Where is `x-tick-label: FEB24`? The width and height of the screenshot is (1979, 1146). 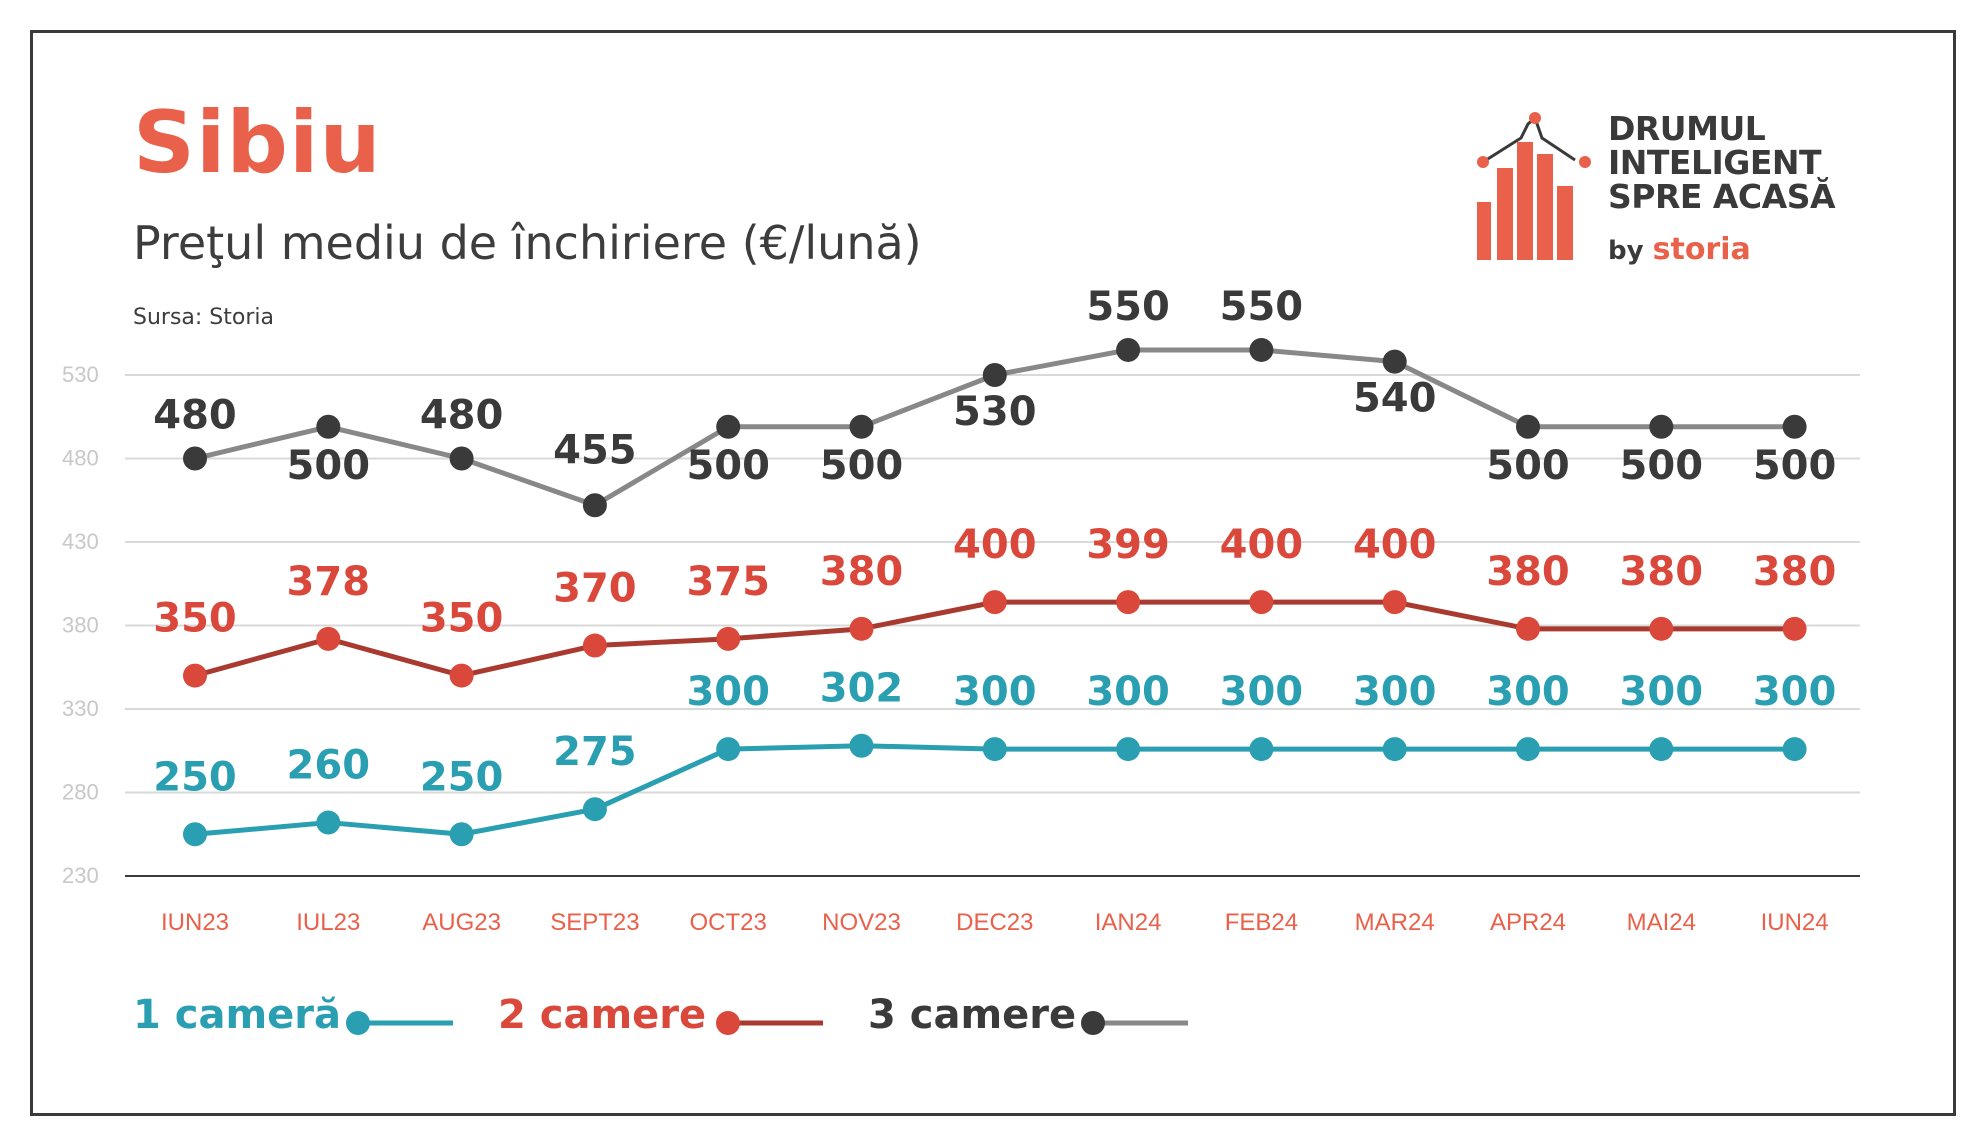
x-tick-label: FEB24 is located at coordinates (1261, 922).